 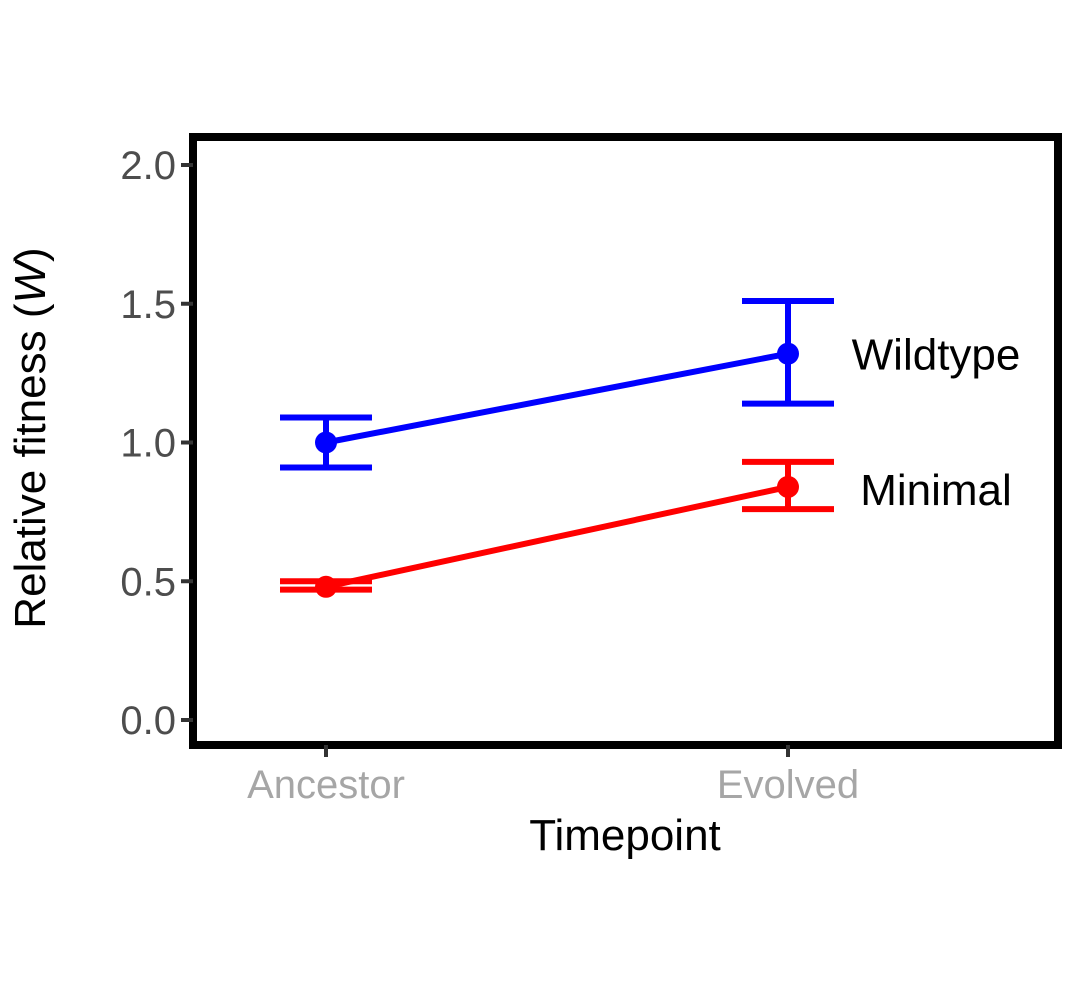 What do you see at coordinates (148, 721) in the screenshot?
I see `y-tick-label: 0.0` at bounding box center [148, 721].